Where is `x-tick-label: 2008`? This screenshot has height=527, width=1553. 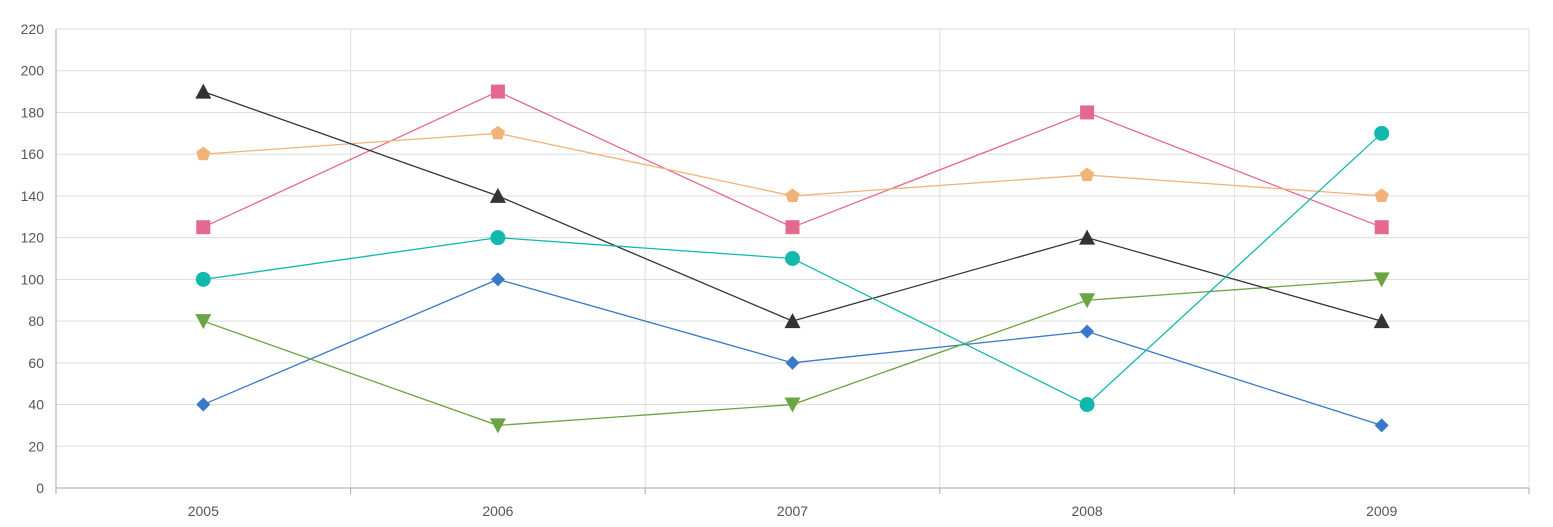
x-tick-label: 2008 is located at coordinates (1087, 511).